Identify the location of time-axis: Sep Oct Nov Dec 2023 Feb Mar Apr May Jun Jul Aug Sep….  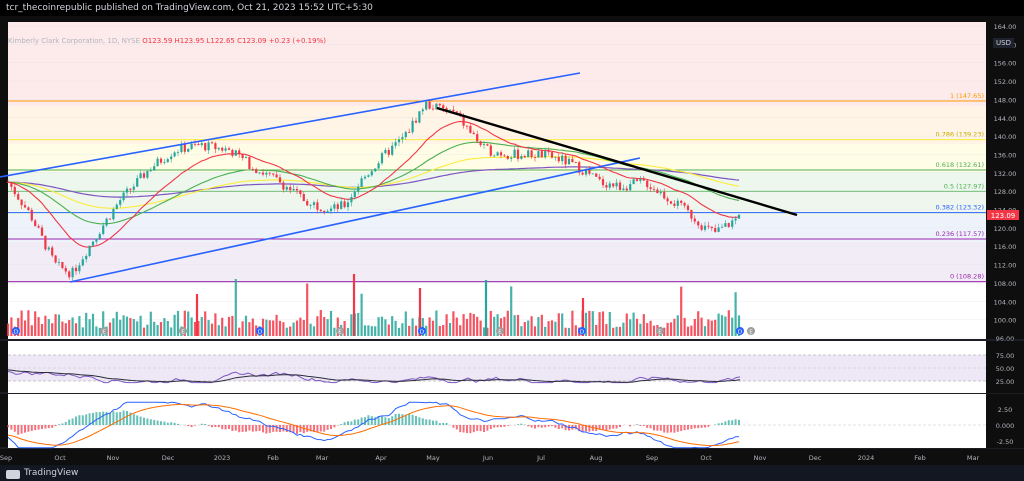
(512, 457).